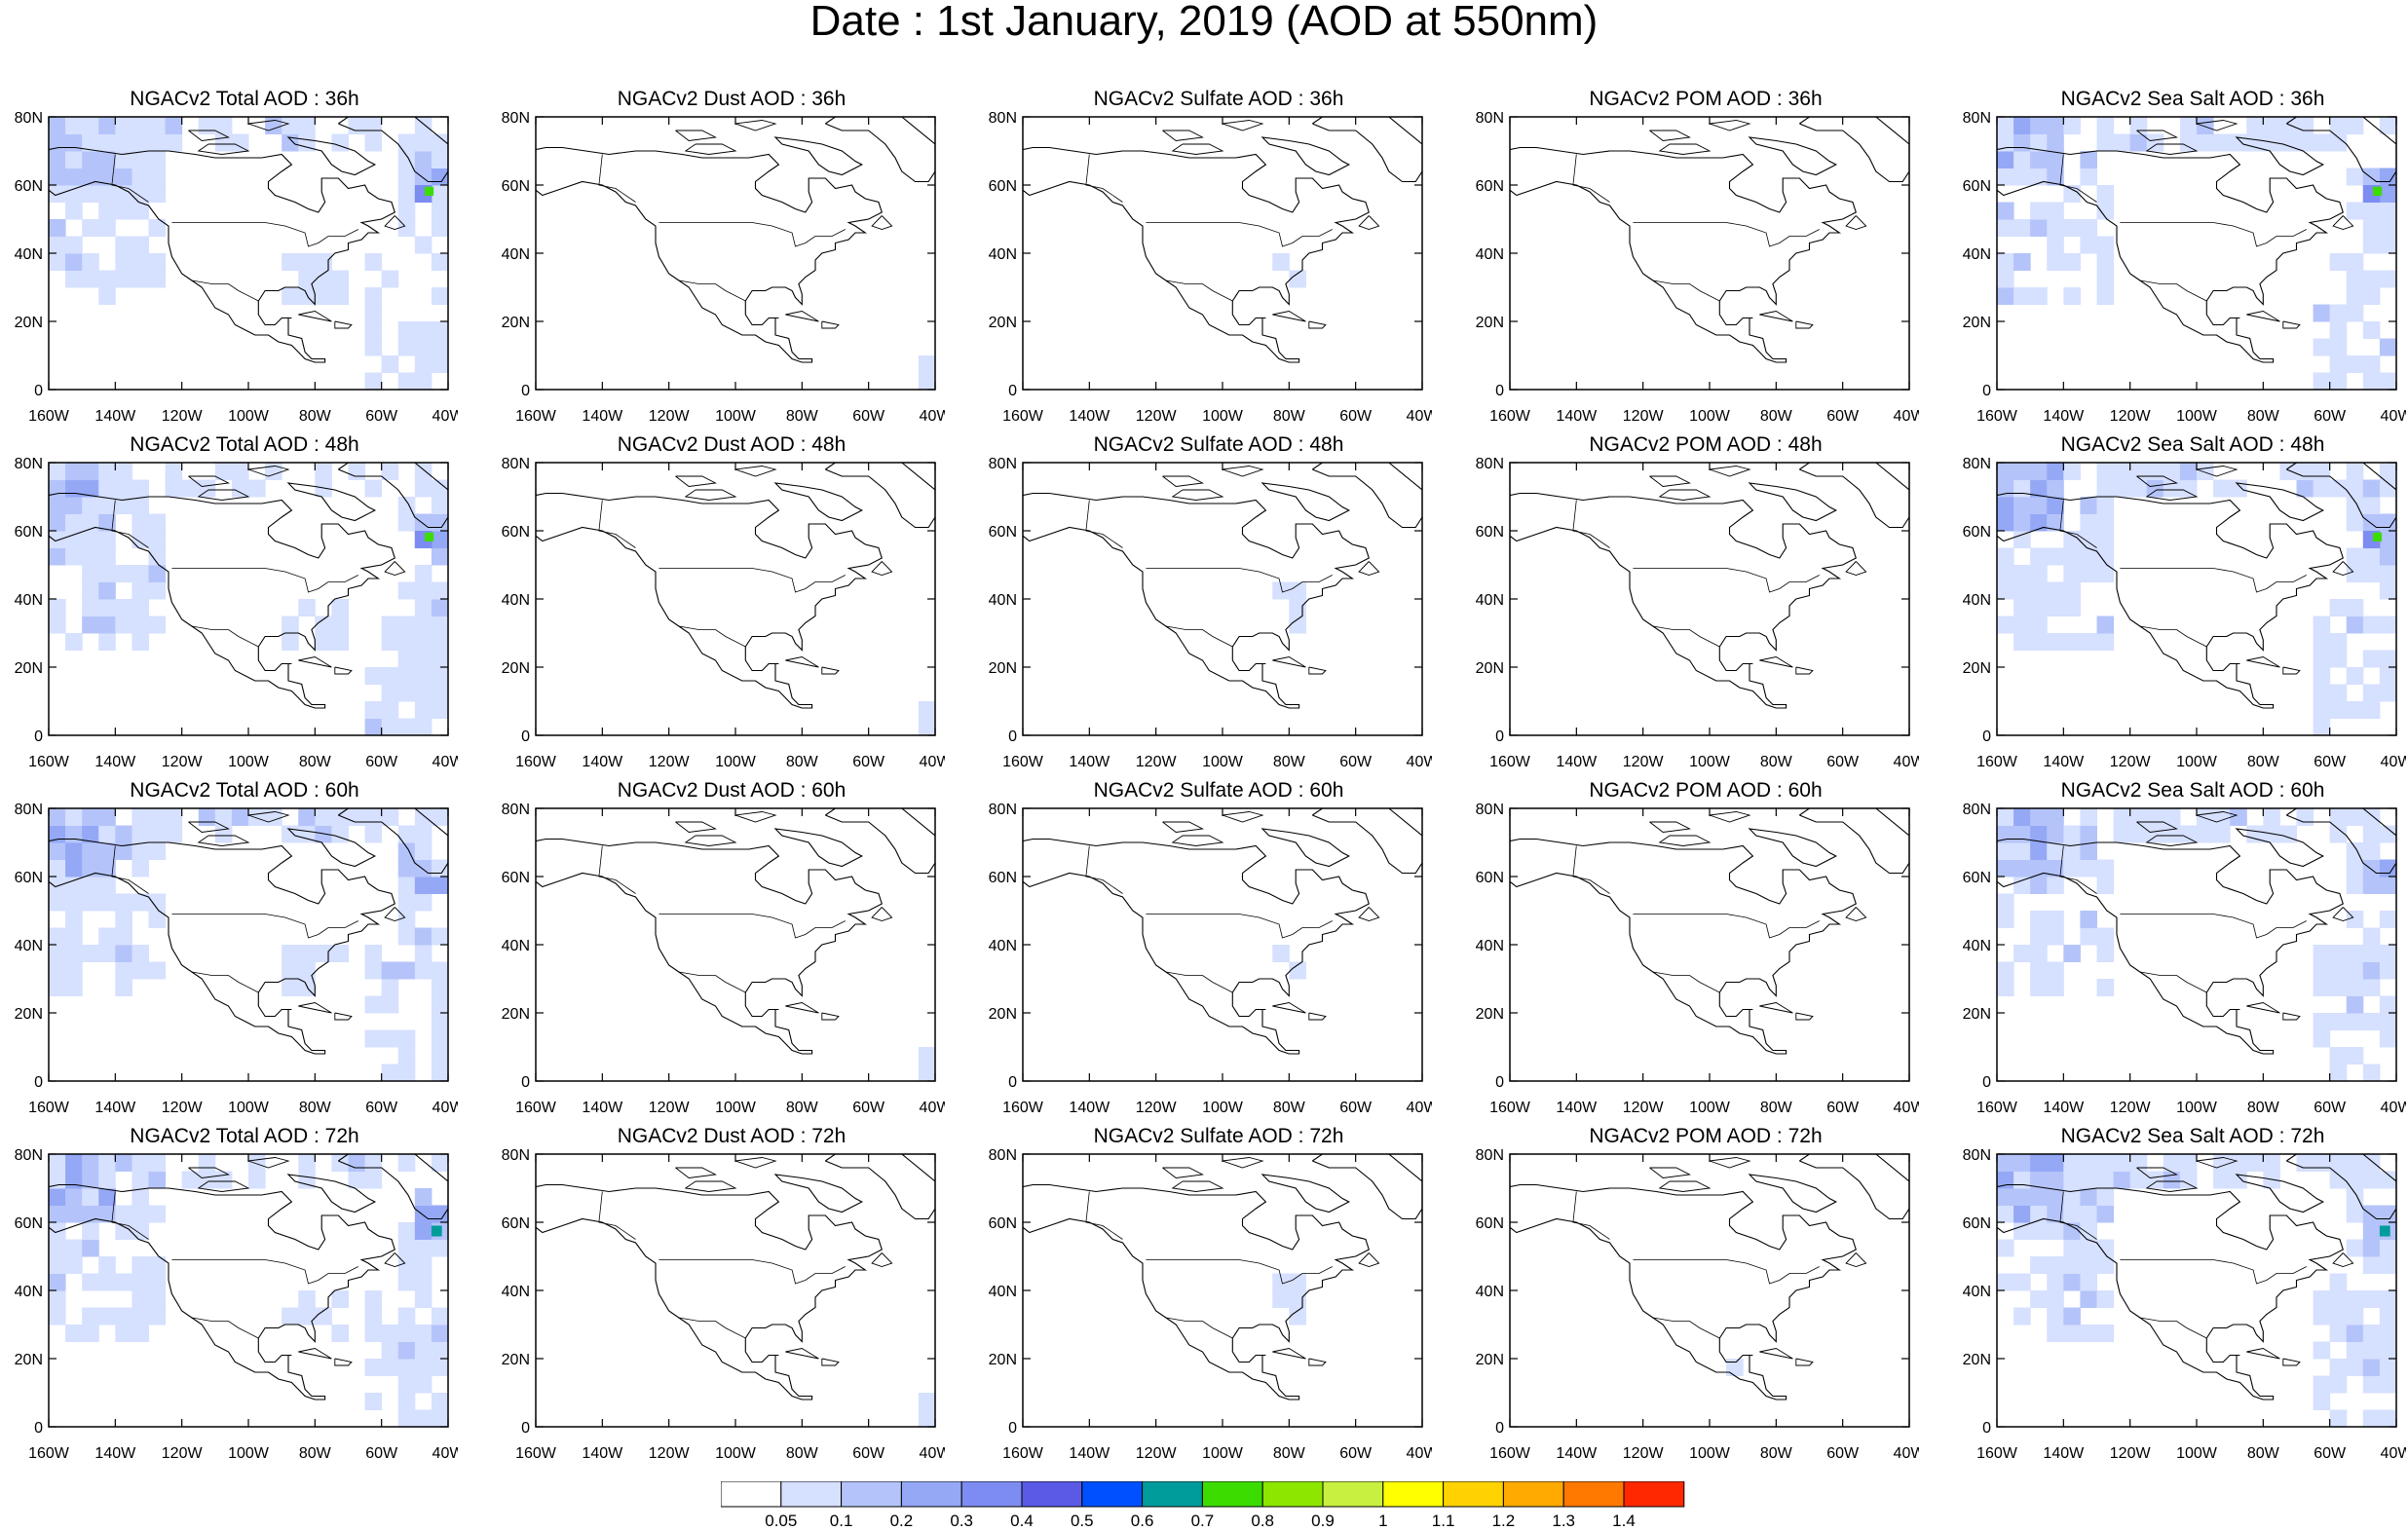  What do you see at coordinates (2192, 790) in the screenshot?
I see `panel-title: NGACv2 Sea Salt AOD : 60h` at bounding box center [2192, 790].